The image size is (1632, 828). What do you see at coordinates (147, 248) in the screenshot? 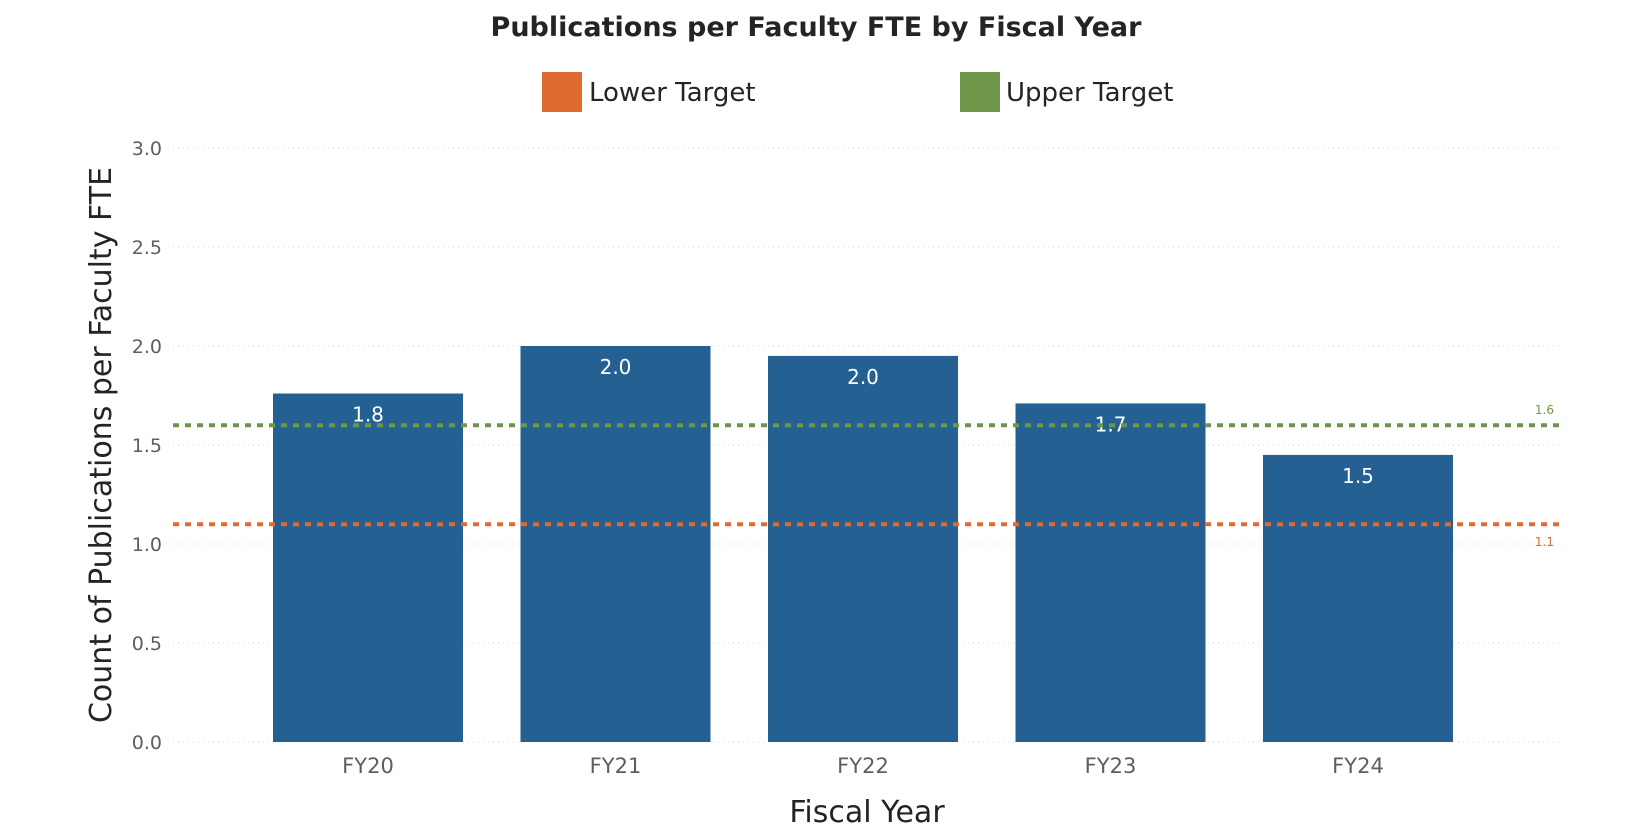
I see `y-tick-label: 2.5` at bounding box center [147, 248].